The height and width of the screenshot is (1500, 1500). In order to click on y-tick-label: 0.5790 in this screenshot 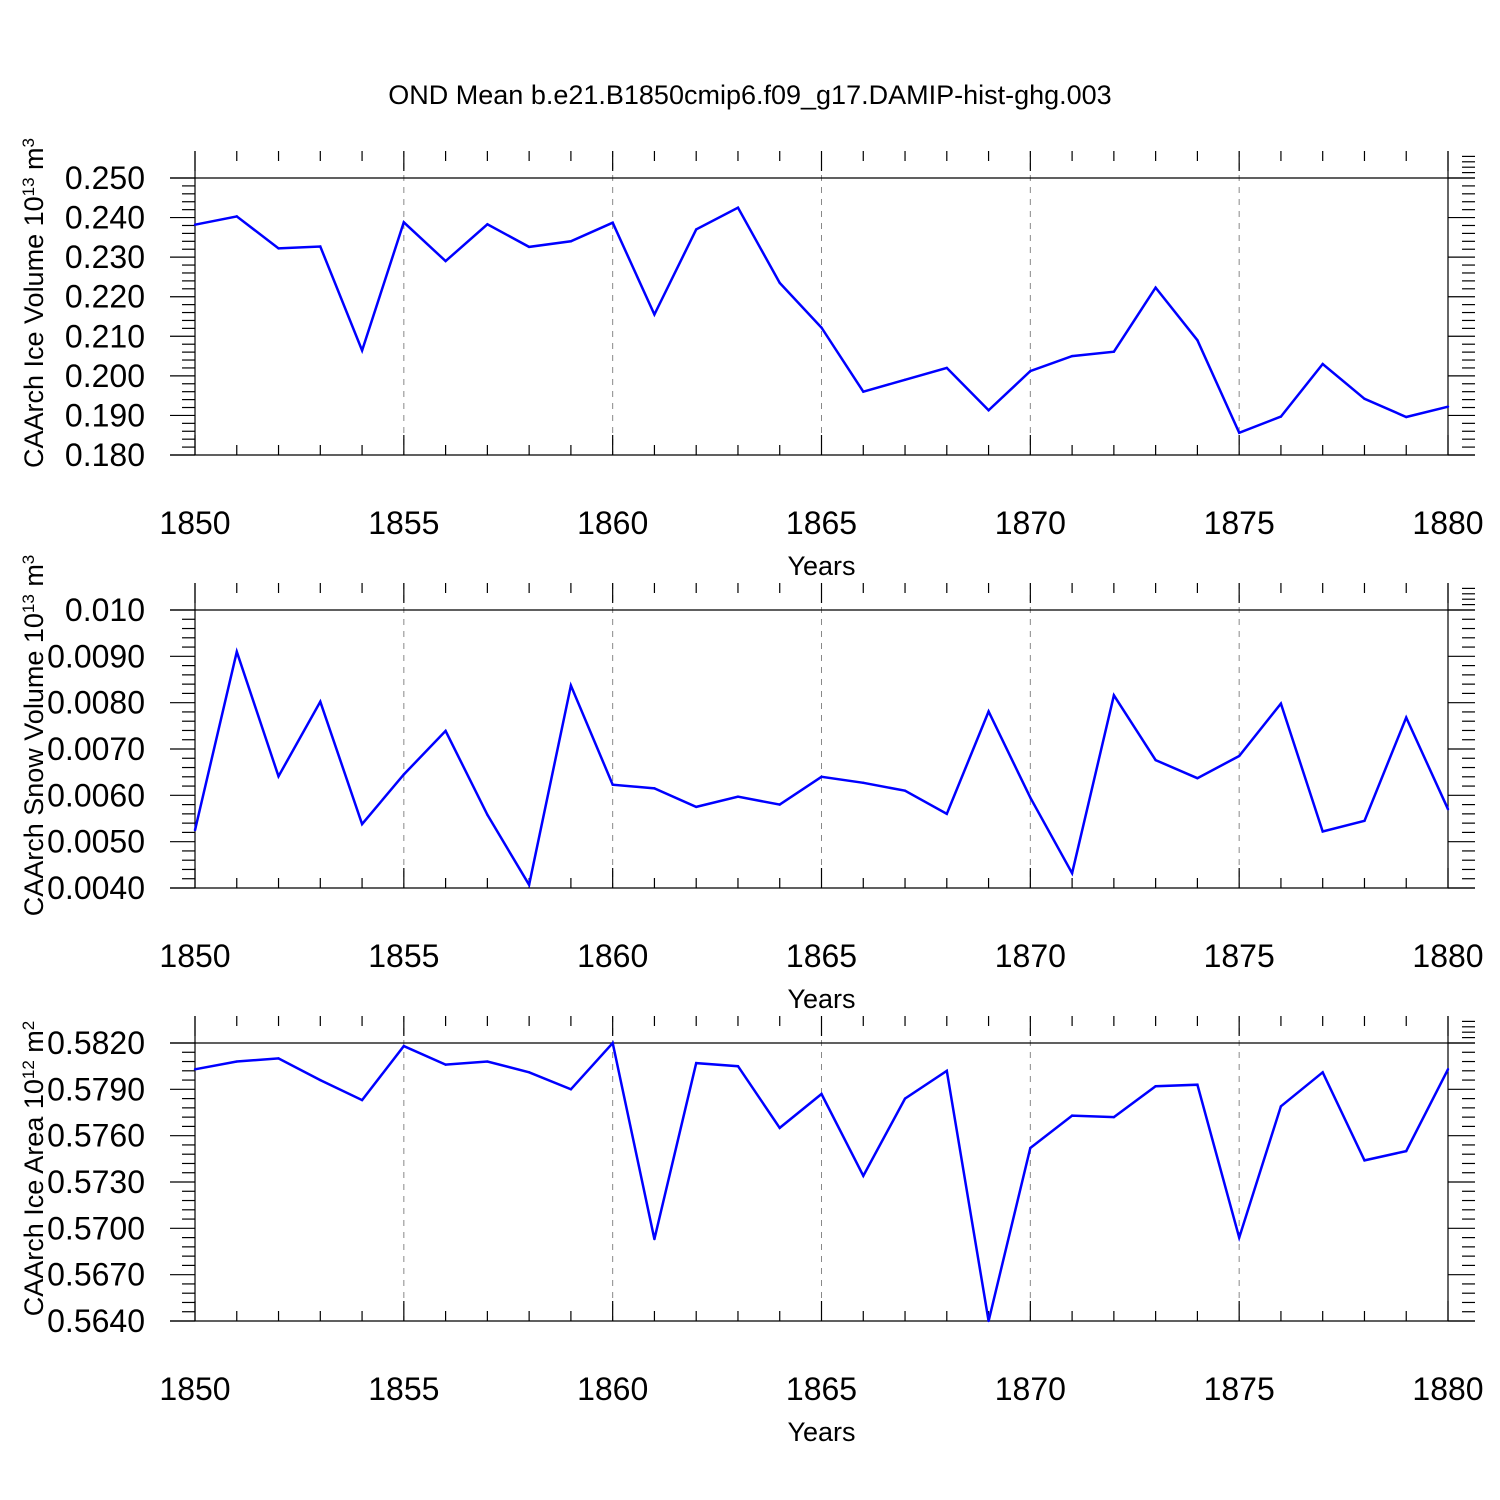, I will do `click(96, 1089)`.